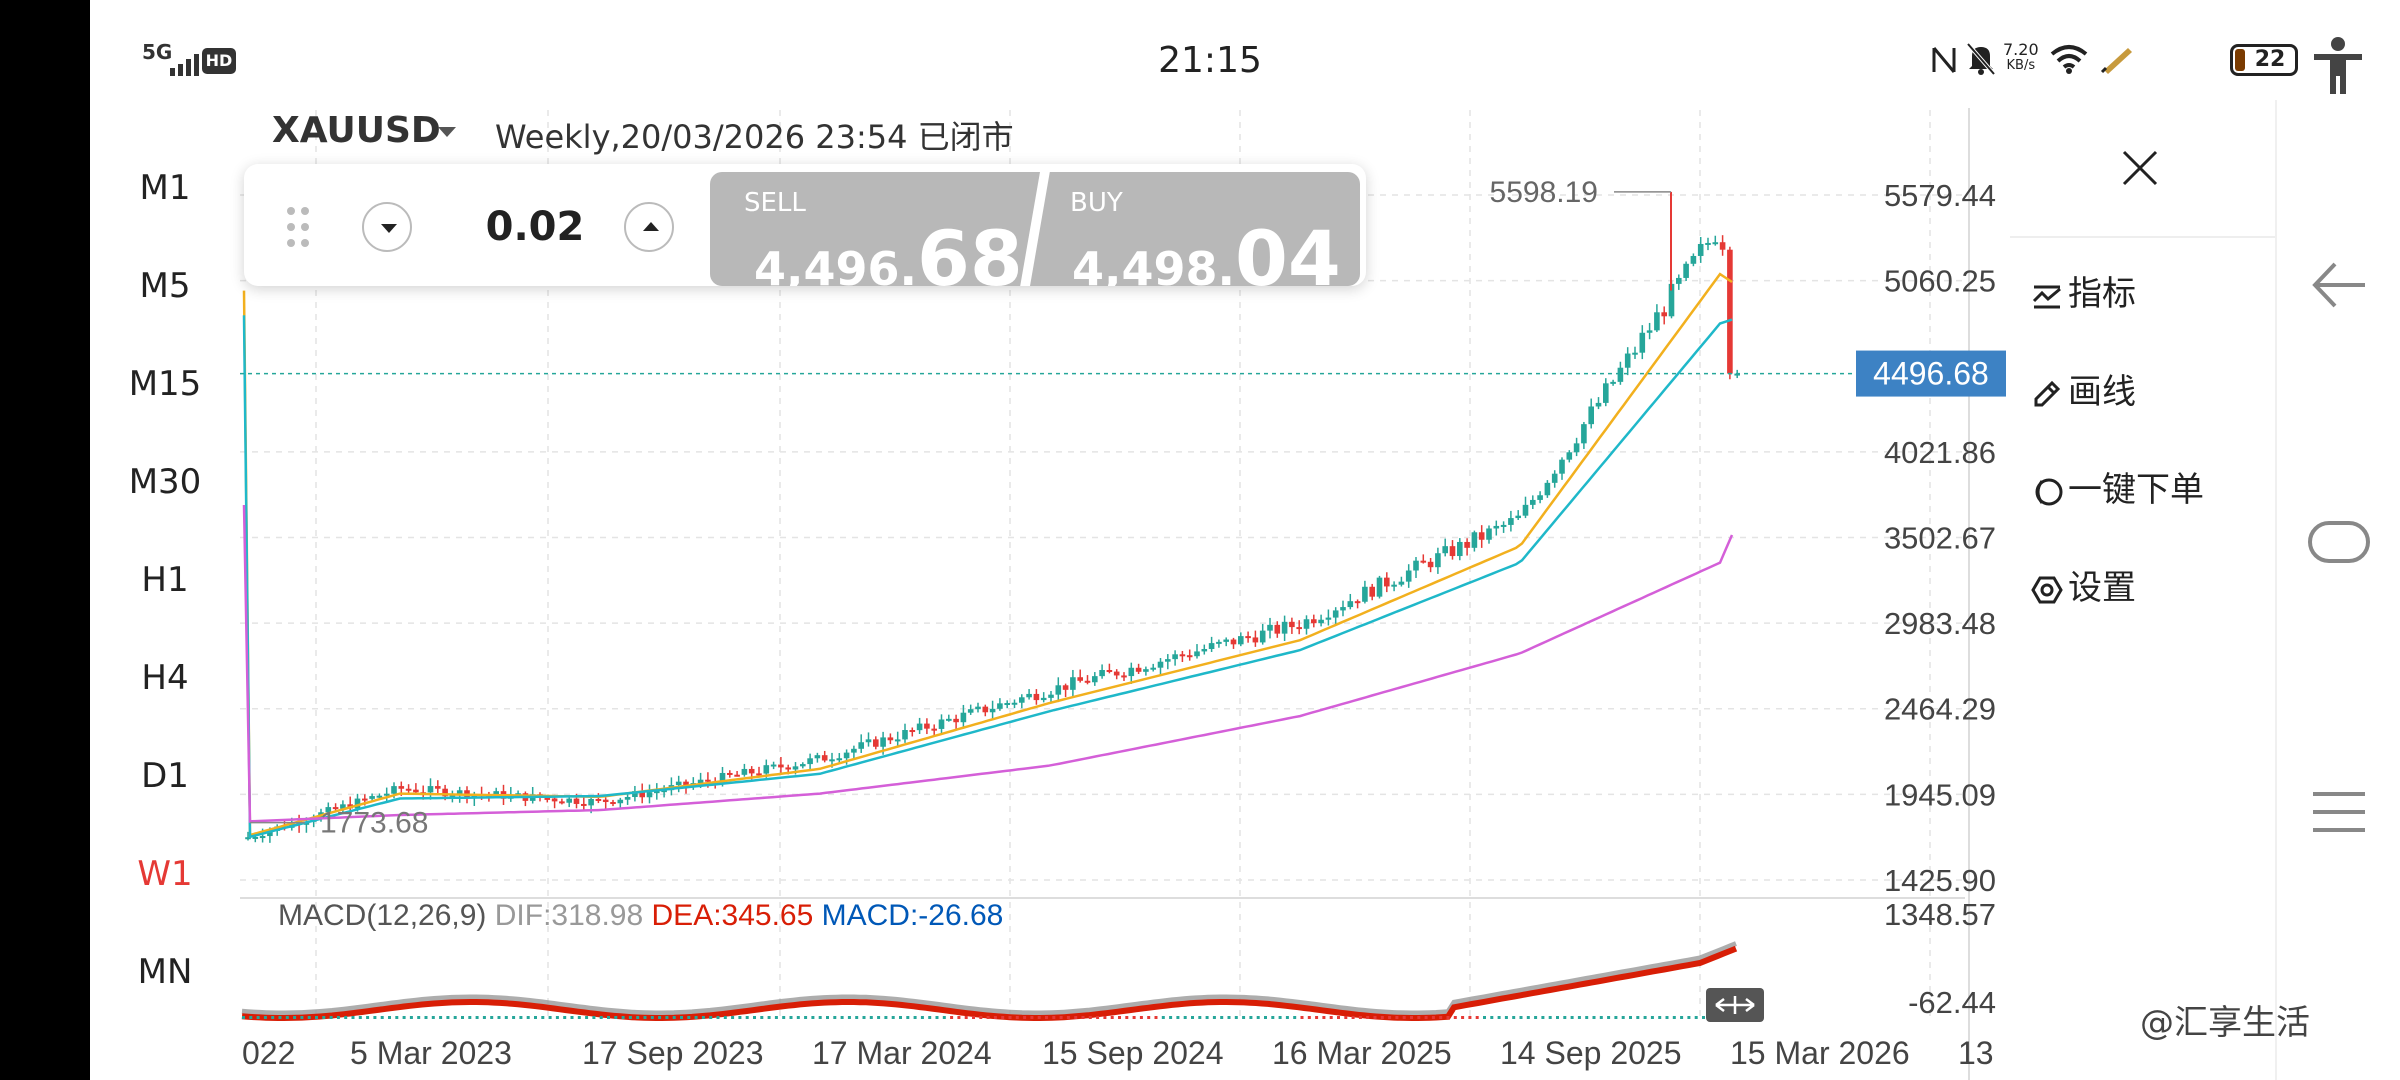  I want to click on network-speed: 7.20 KB/s, so click(2021, 58).